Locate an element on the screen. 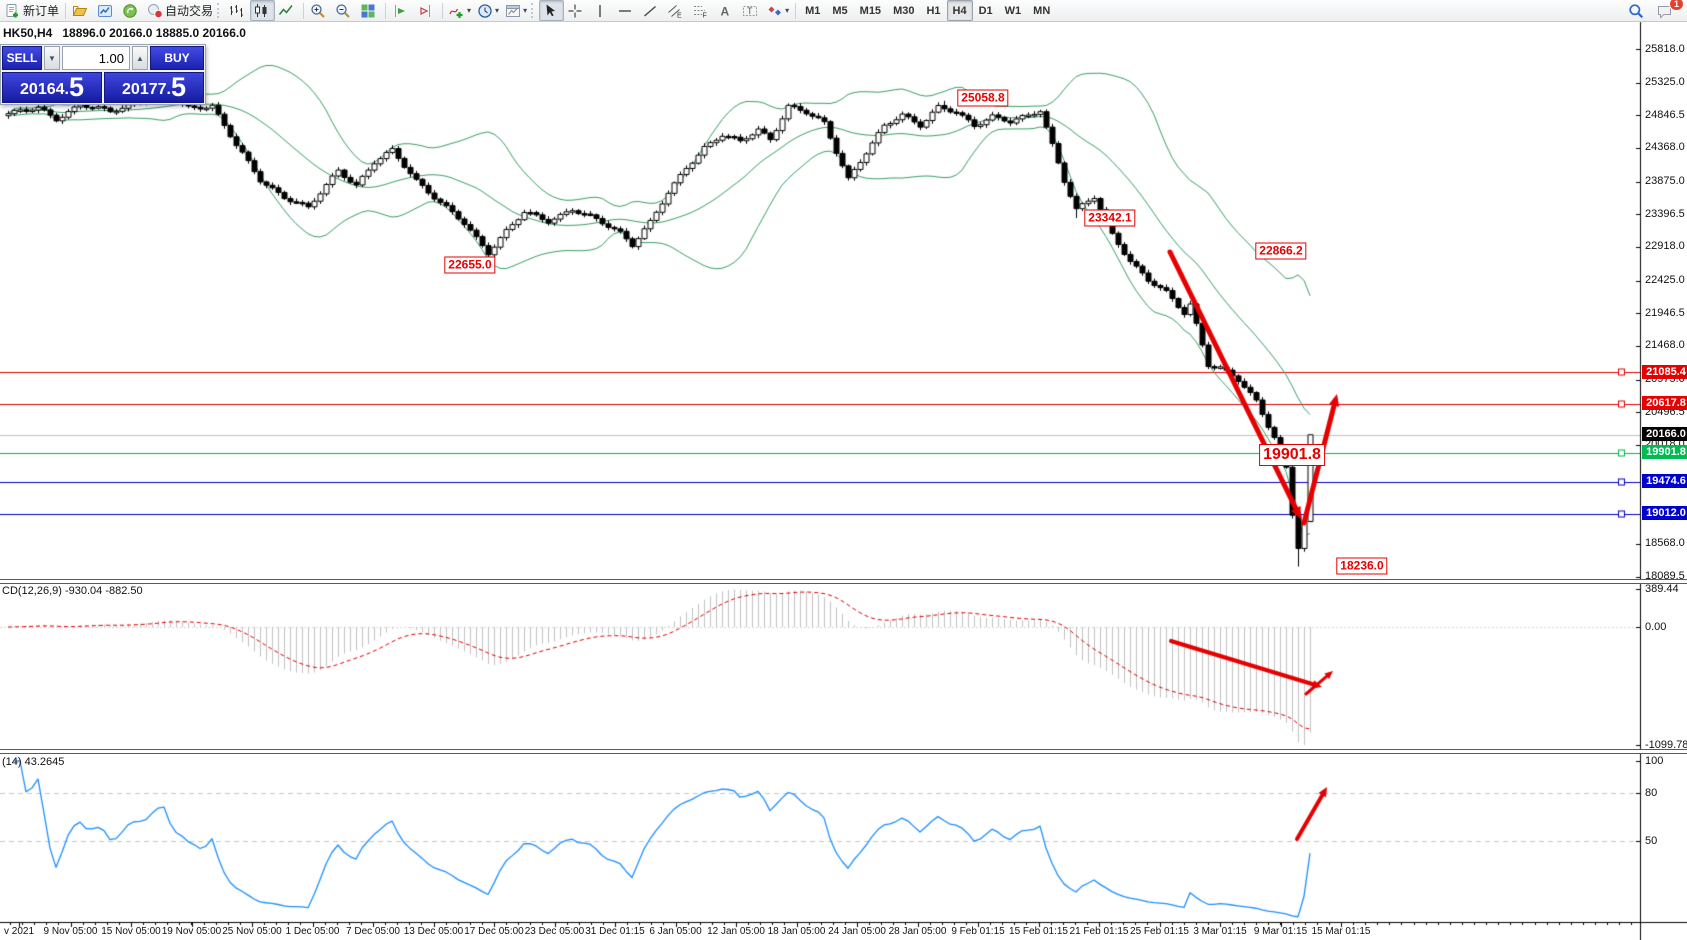  rsi-pane-splitter is located at coordinates (843, 751).